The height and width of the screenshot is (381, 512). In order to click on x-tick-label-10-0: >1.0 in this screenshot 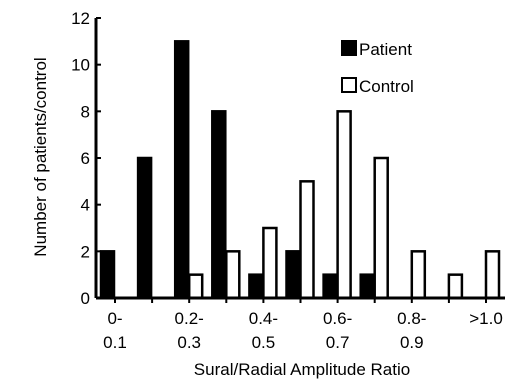, I will do `click(486, 318)`.